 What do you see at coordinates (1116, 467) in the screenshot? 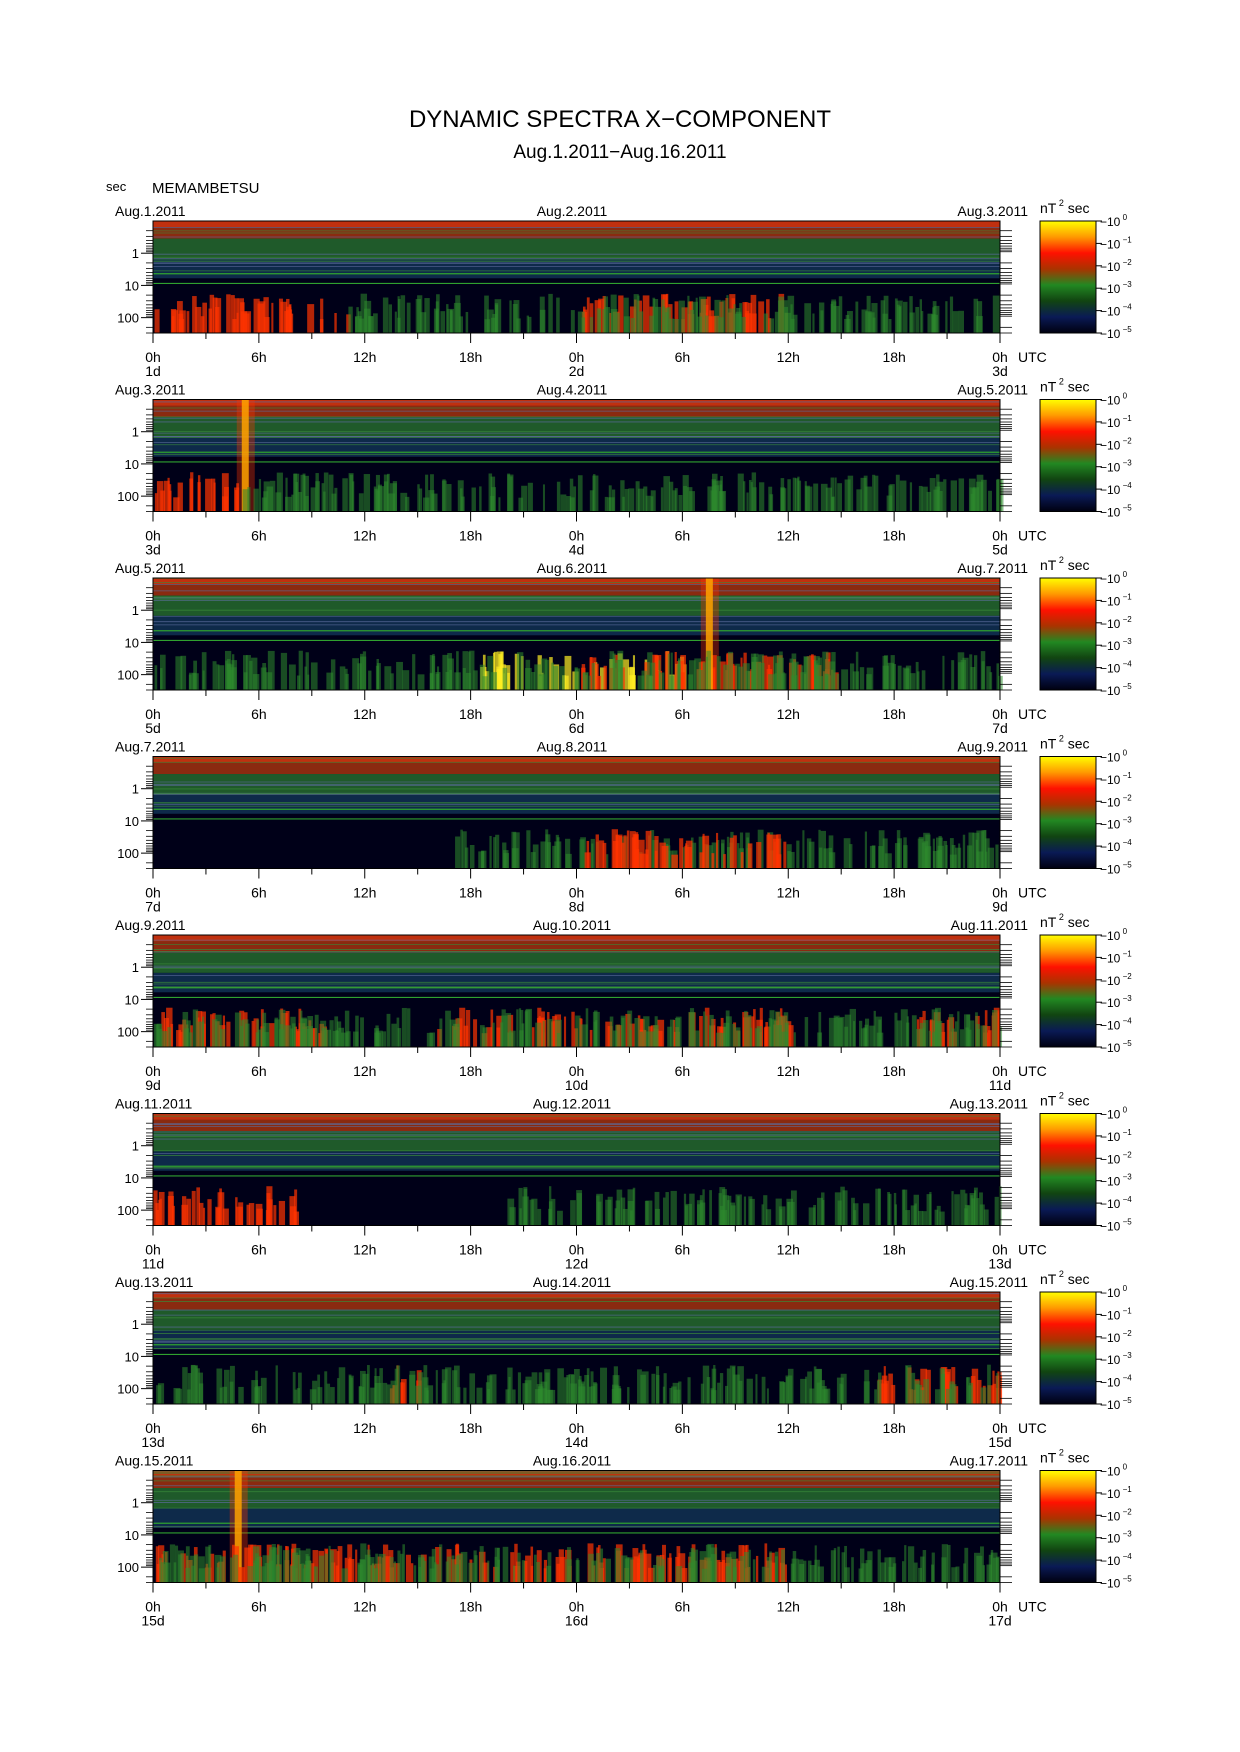
I see `colorbar-tick-label: −10 −3` at bounding box center [1116, 467].